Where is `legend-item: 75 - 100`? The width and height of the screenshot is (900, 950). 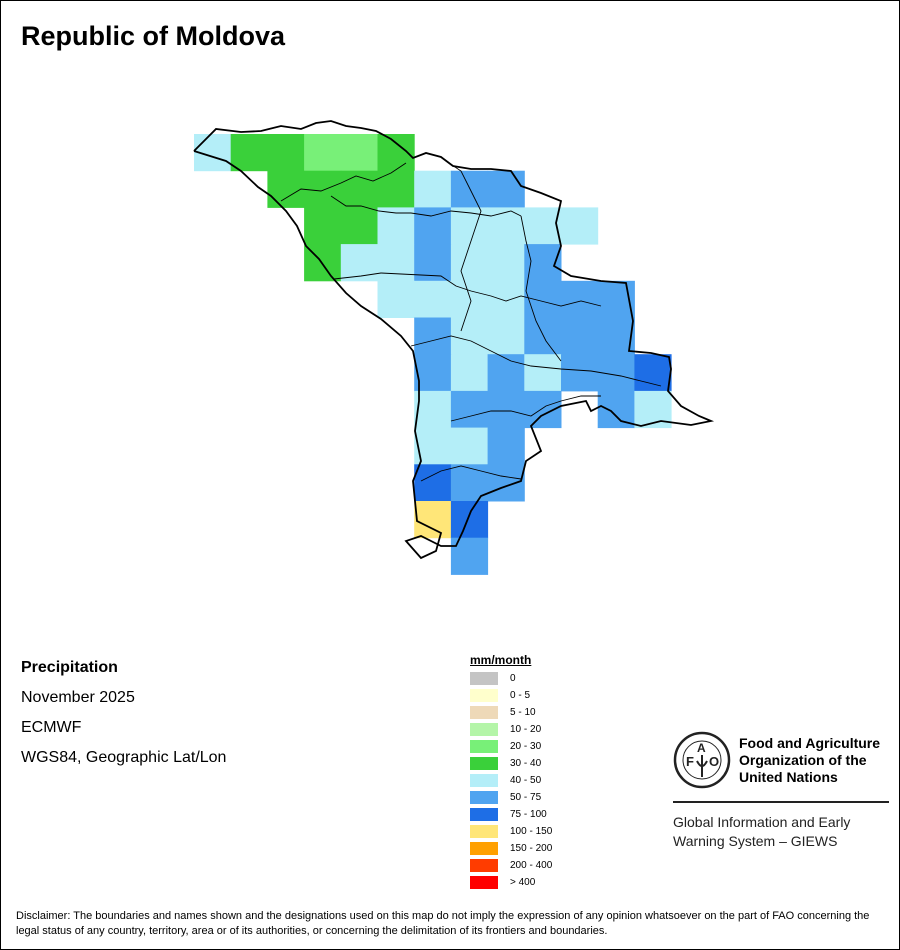 legend-item: 75 - 100 is located at coordinates (511, 814).